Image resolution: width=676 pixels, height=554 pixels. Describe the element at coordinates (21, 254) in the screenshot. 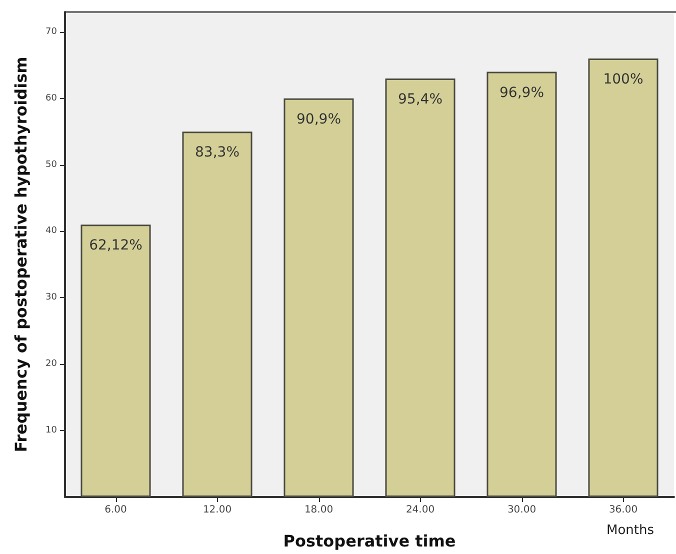

I see `y-axis-title: Frequency of postoperative hypothyroidism` at that location.